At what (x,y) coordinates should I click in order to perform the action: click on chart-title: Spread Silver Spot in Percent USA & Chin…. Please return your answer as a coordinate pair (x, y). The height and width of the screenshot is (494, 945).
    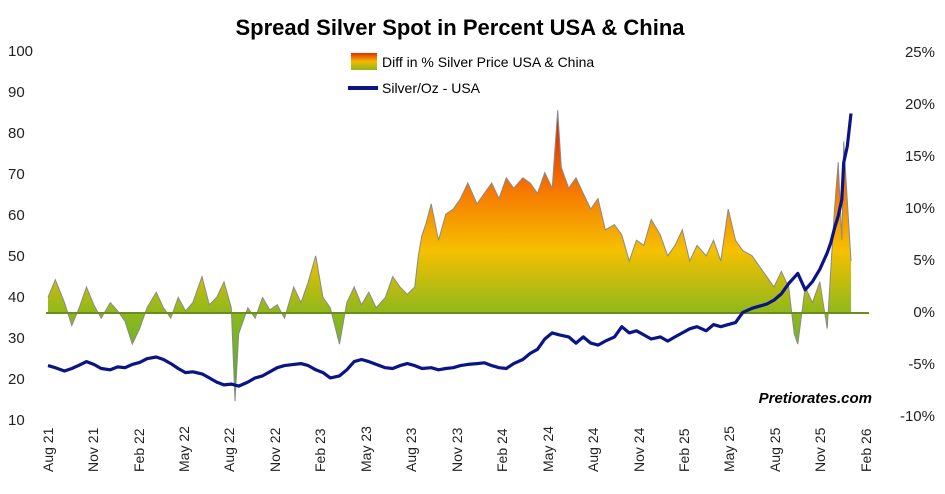
    Looking at the image, I should click on (460, 27).